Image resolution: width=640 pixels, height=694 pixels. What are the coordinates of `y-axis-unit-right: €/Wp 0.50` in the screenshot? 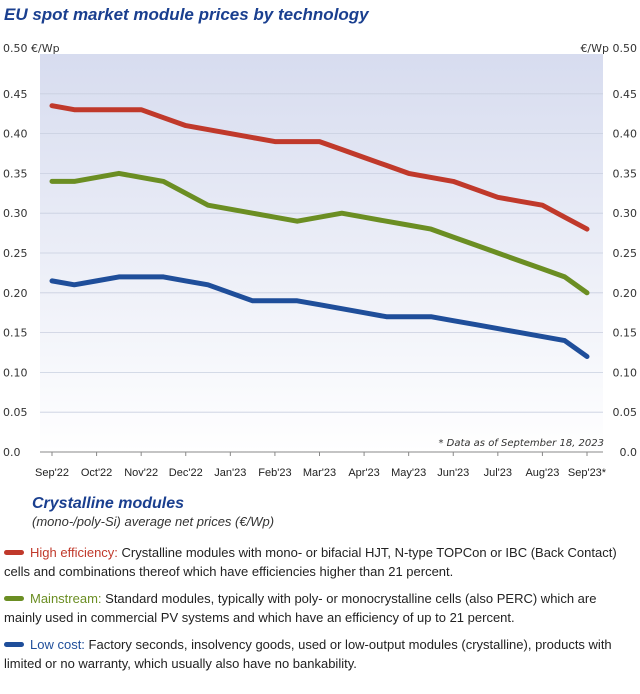 It's located at (608, 48).